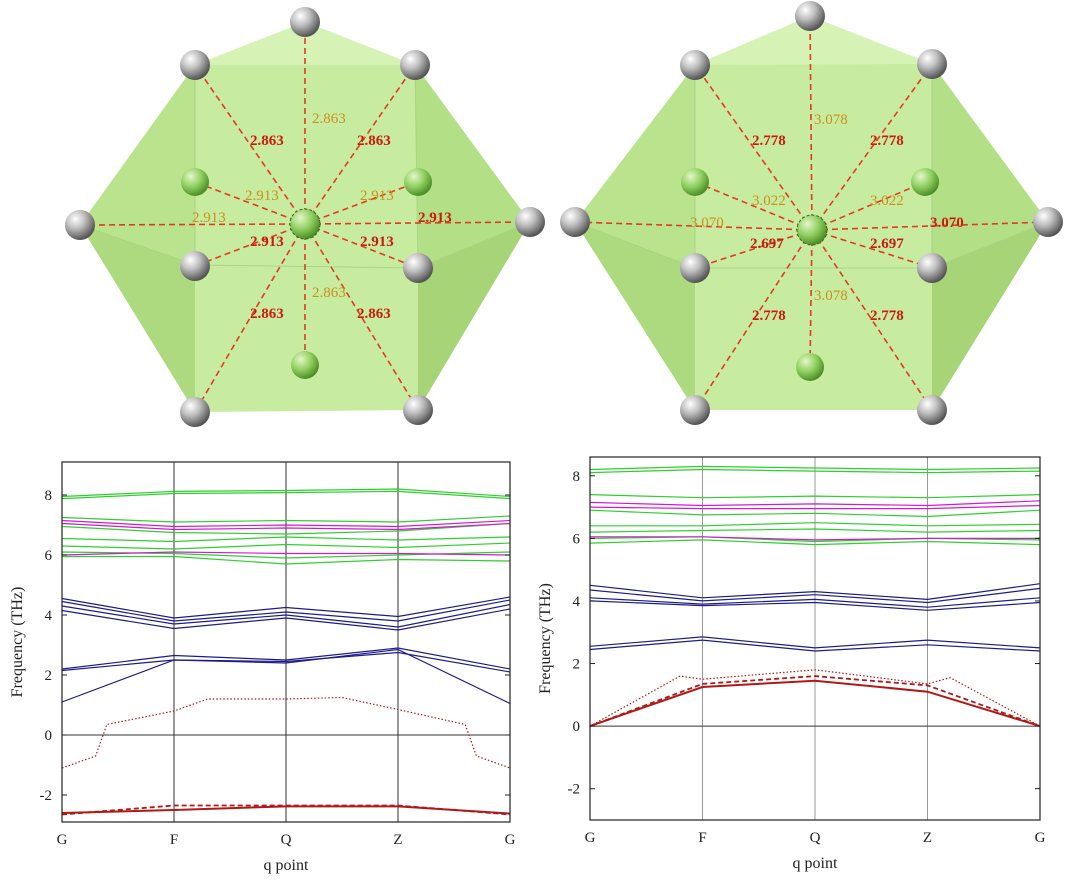 Image resolution: width=1067 pixels, height=886 pixels. What do you see at coordinates (815, 863) in the screenshot?
I see `x-axis-title: q point` at bounding box center [815, 863].